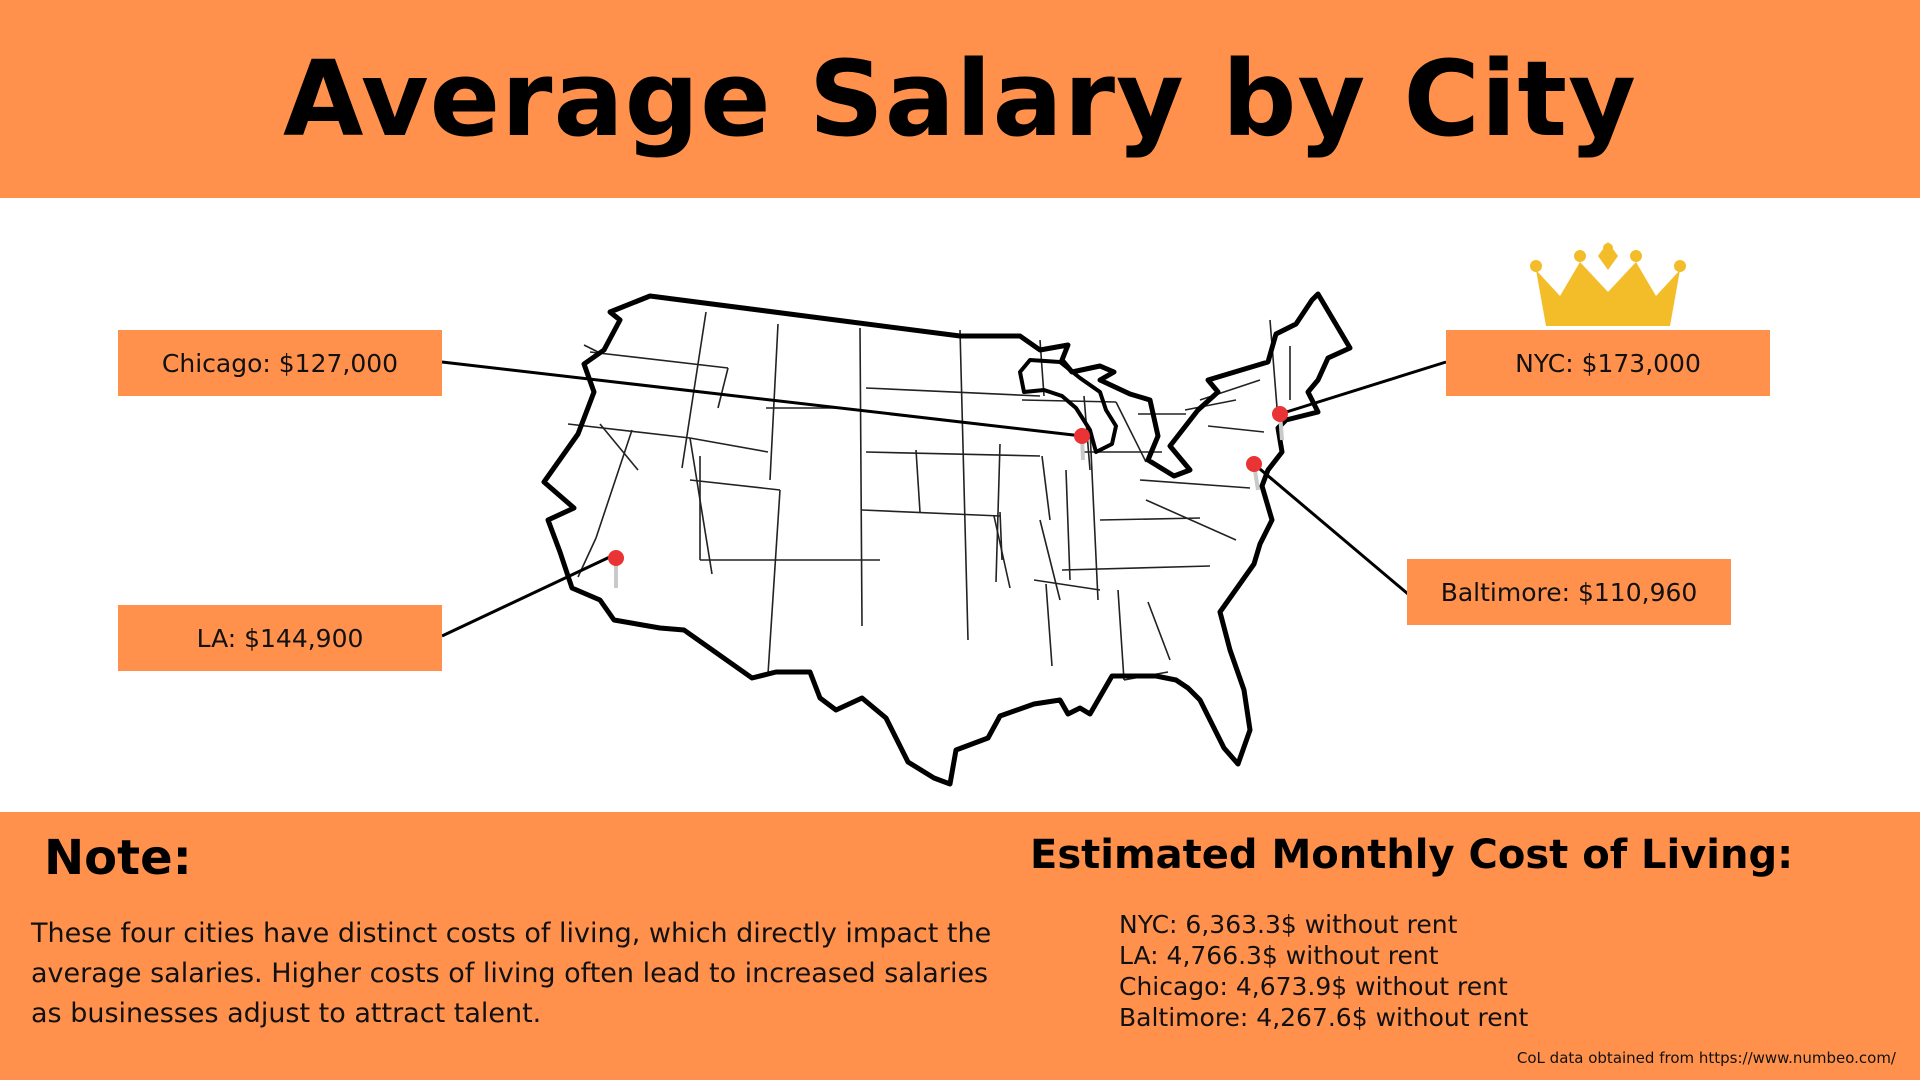 This screenshot has height=1080, width=1920. I want to click on great-lakes-outline, so click(1068, 406).